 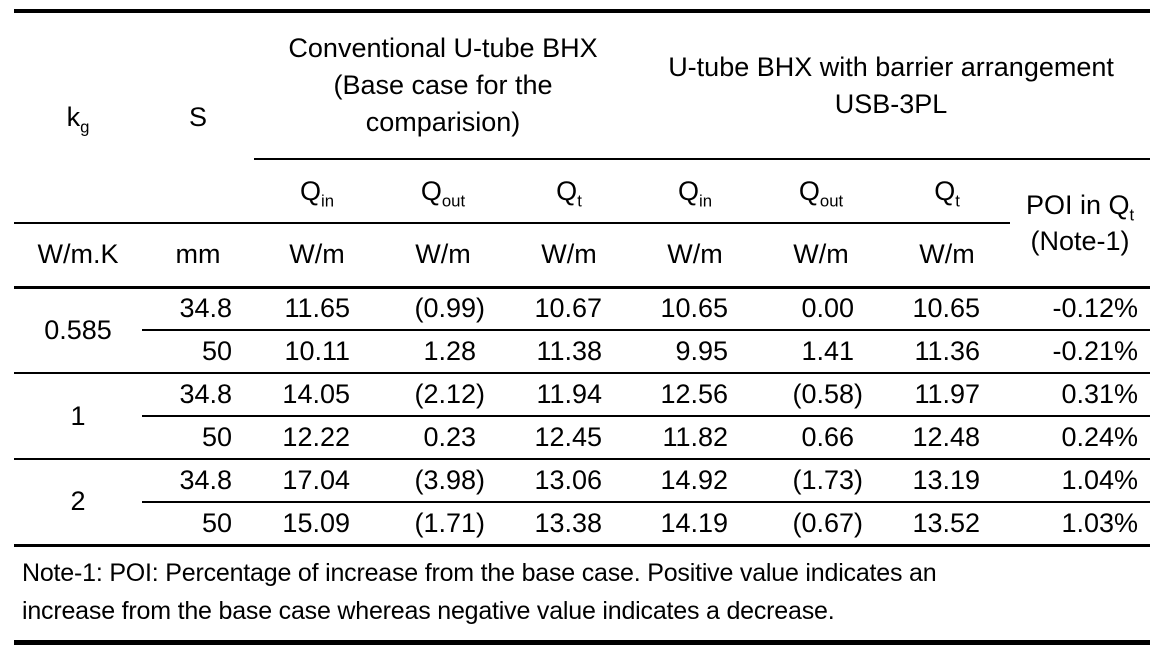 I want to click on col-header-kg: kg, so click(x=78, y=117).